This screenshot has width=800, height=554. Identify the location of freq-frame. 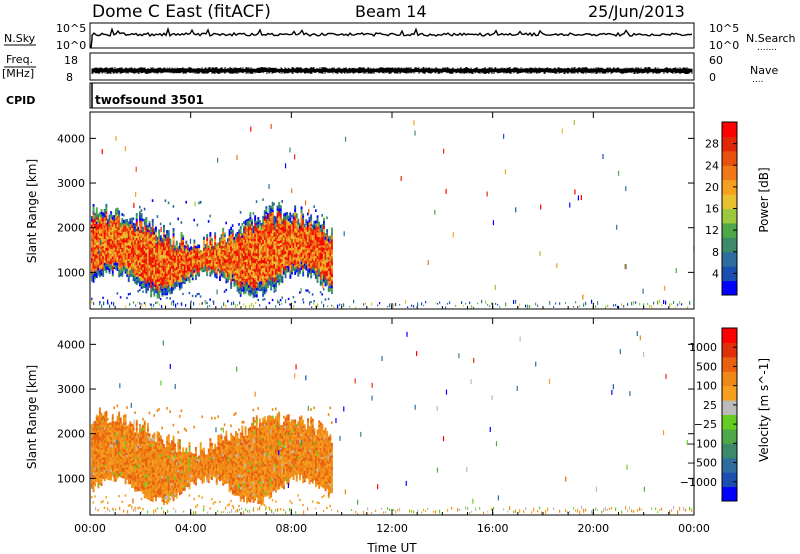
(392, 66).